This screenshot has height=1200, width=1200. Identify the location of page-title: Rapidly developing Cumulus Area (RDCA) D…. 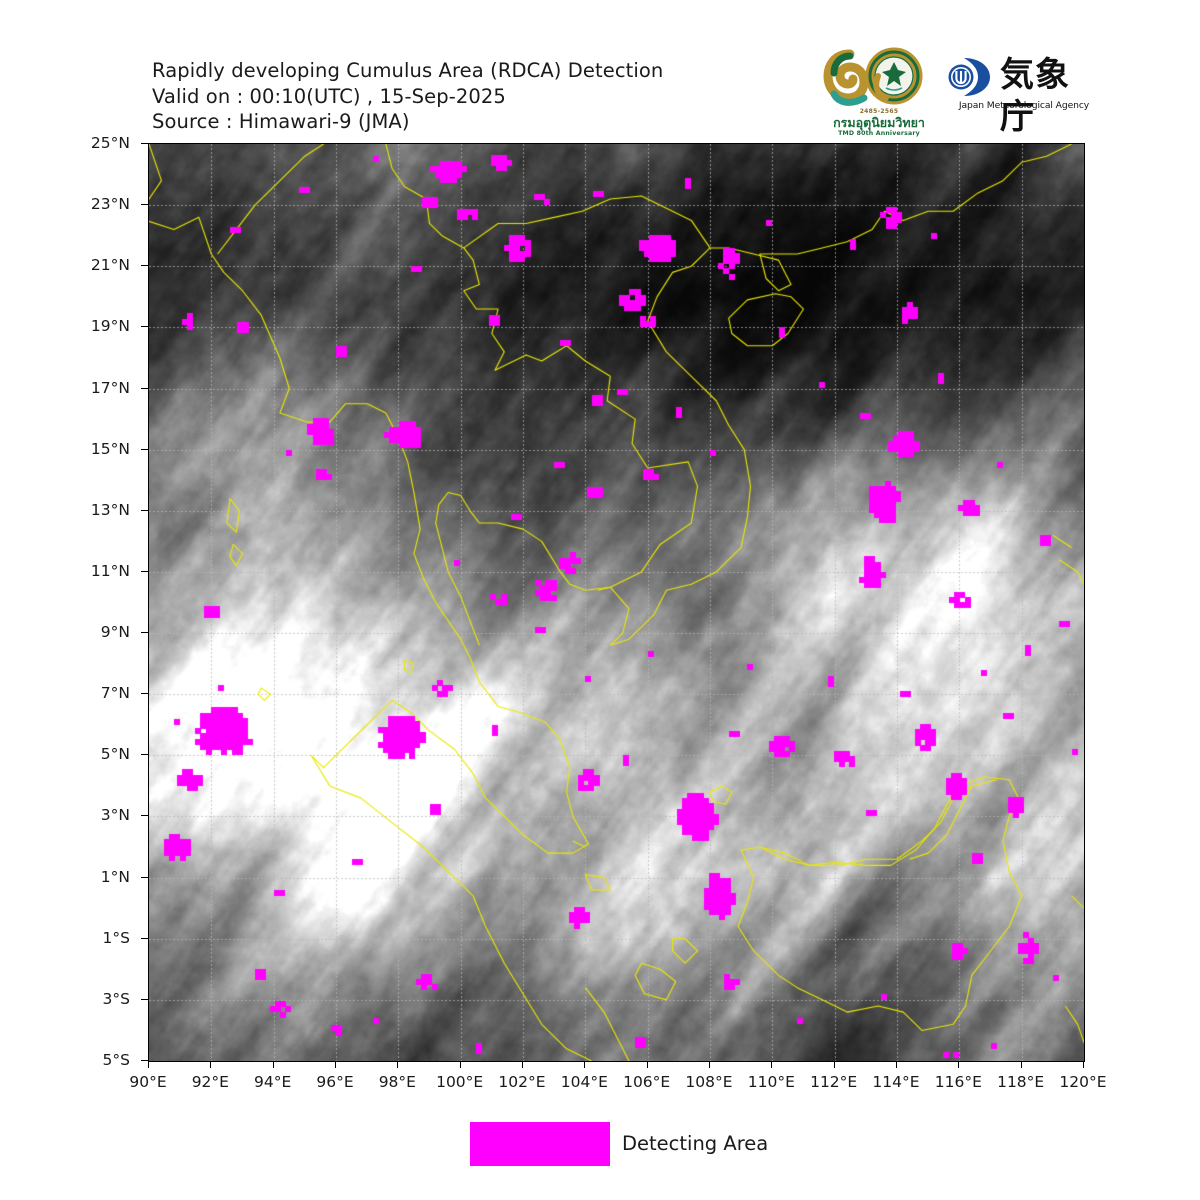
(408, 70).